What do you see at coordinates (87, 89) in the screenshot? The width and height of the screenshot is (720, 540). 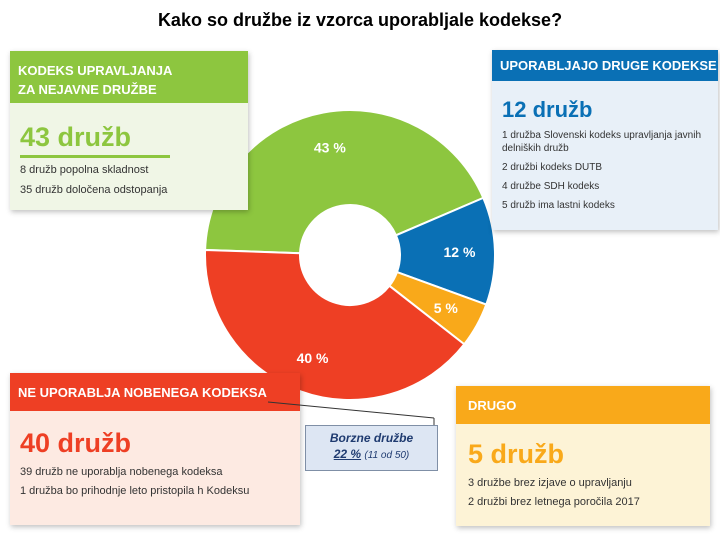 I see `card-heading-line-2: ZA NEJAVNE DRUŽBE` at bounding box center [87, 89].